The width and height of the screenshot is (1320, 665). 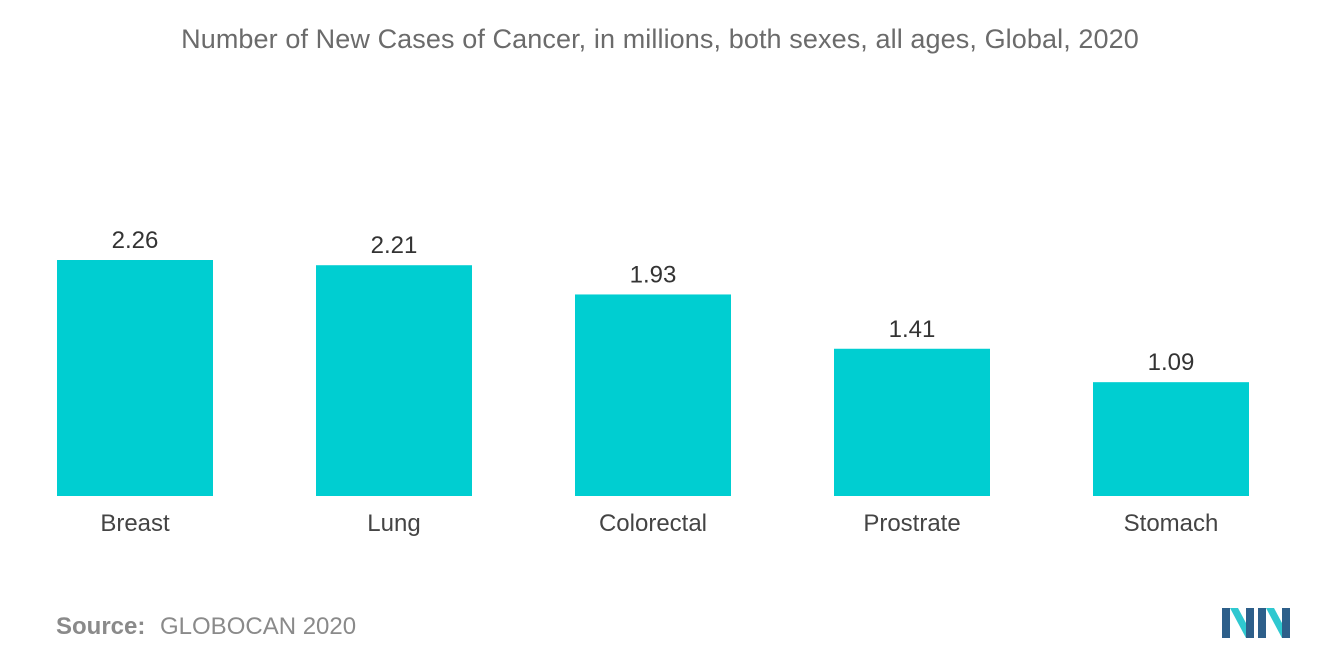 What do you see at coordinates (394, 245) in the screenshot?
I see `value-label-lung: 2.21` at bounding box center [394, 245].